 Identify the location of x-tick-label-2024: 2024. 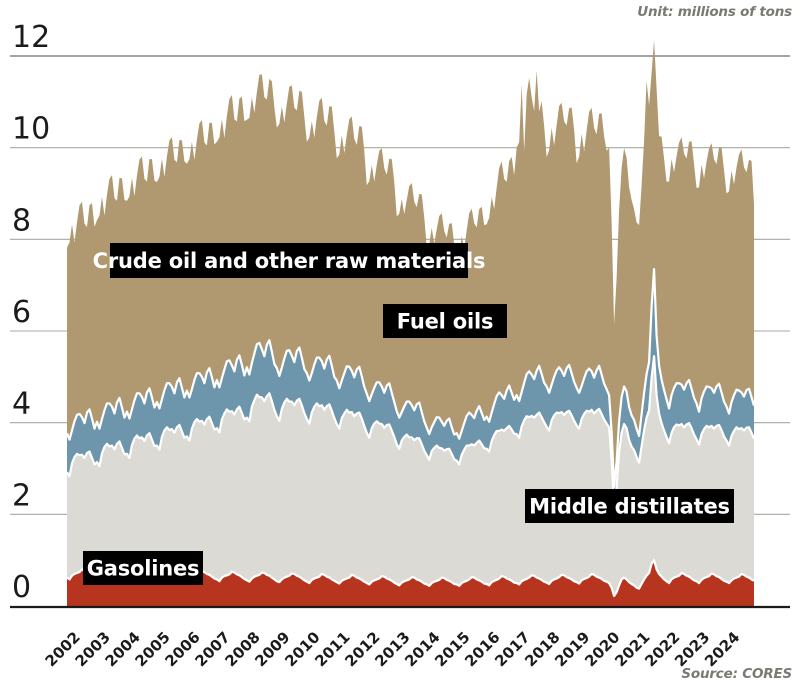
(722, 649).